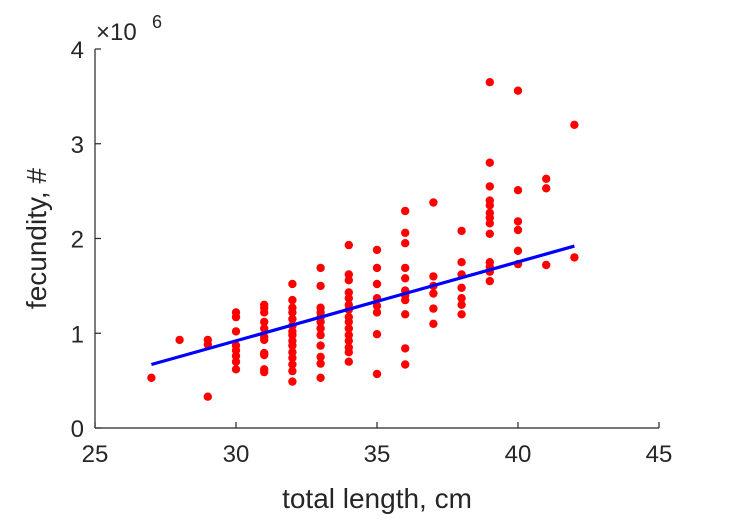  What do you see at coordinates (77, 240) in the screenshot?
I see `y-tick-label: 2` at bounding box center [77, 240].